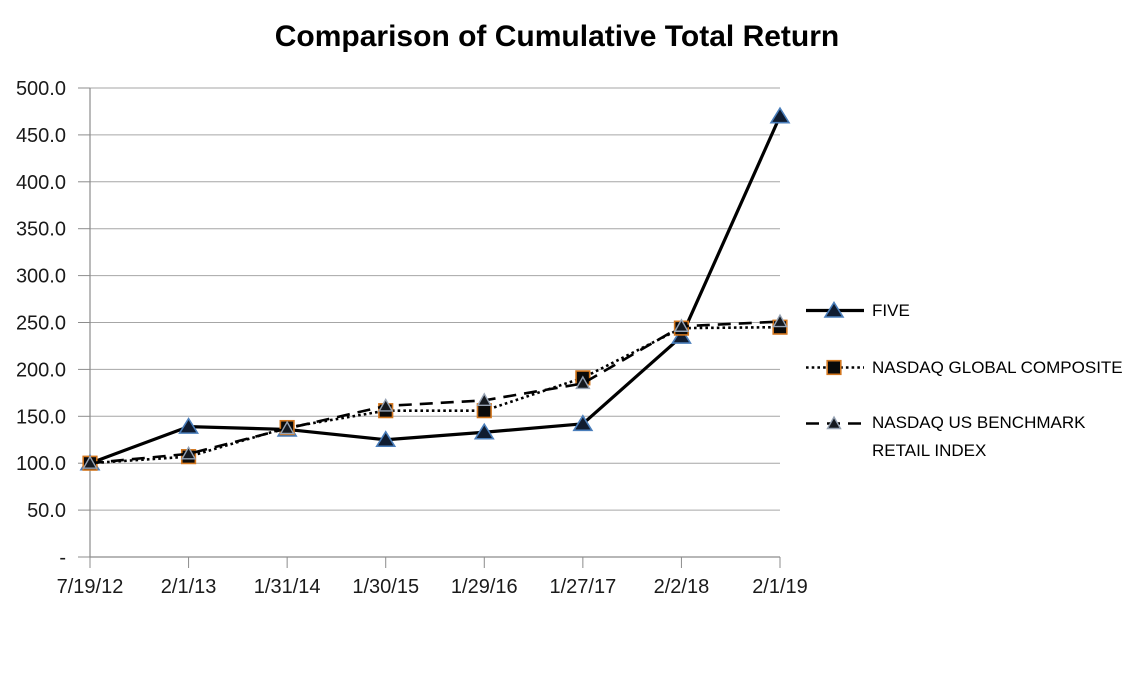 This screenshot has height=677, width=1142. I want to click on legend-item-nasdaq-global-composite: NASDAQ GLOBAL COMPOSITE, so click(964, 367).